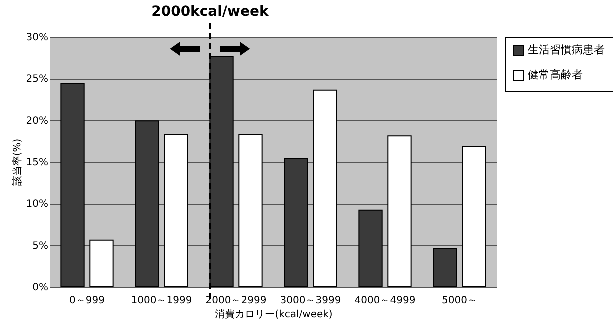 The image size is (613, 324). I want to click on x-tick-label: 1000～1999, so click(161, 301).